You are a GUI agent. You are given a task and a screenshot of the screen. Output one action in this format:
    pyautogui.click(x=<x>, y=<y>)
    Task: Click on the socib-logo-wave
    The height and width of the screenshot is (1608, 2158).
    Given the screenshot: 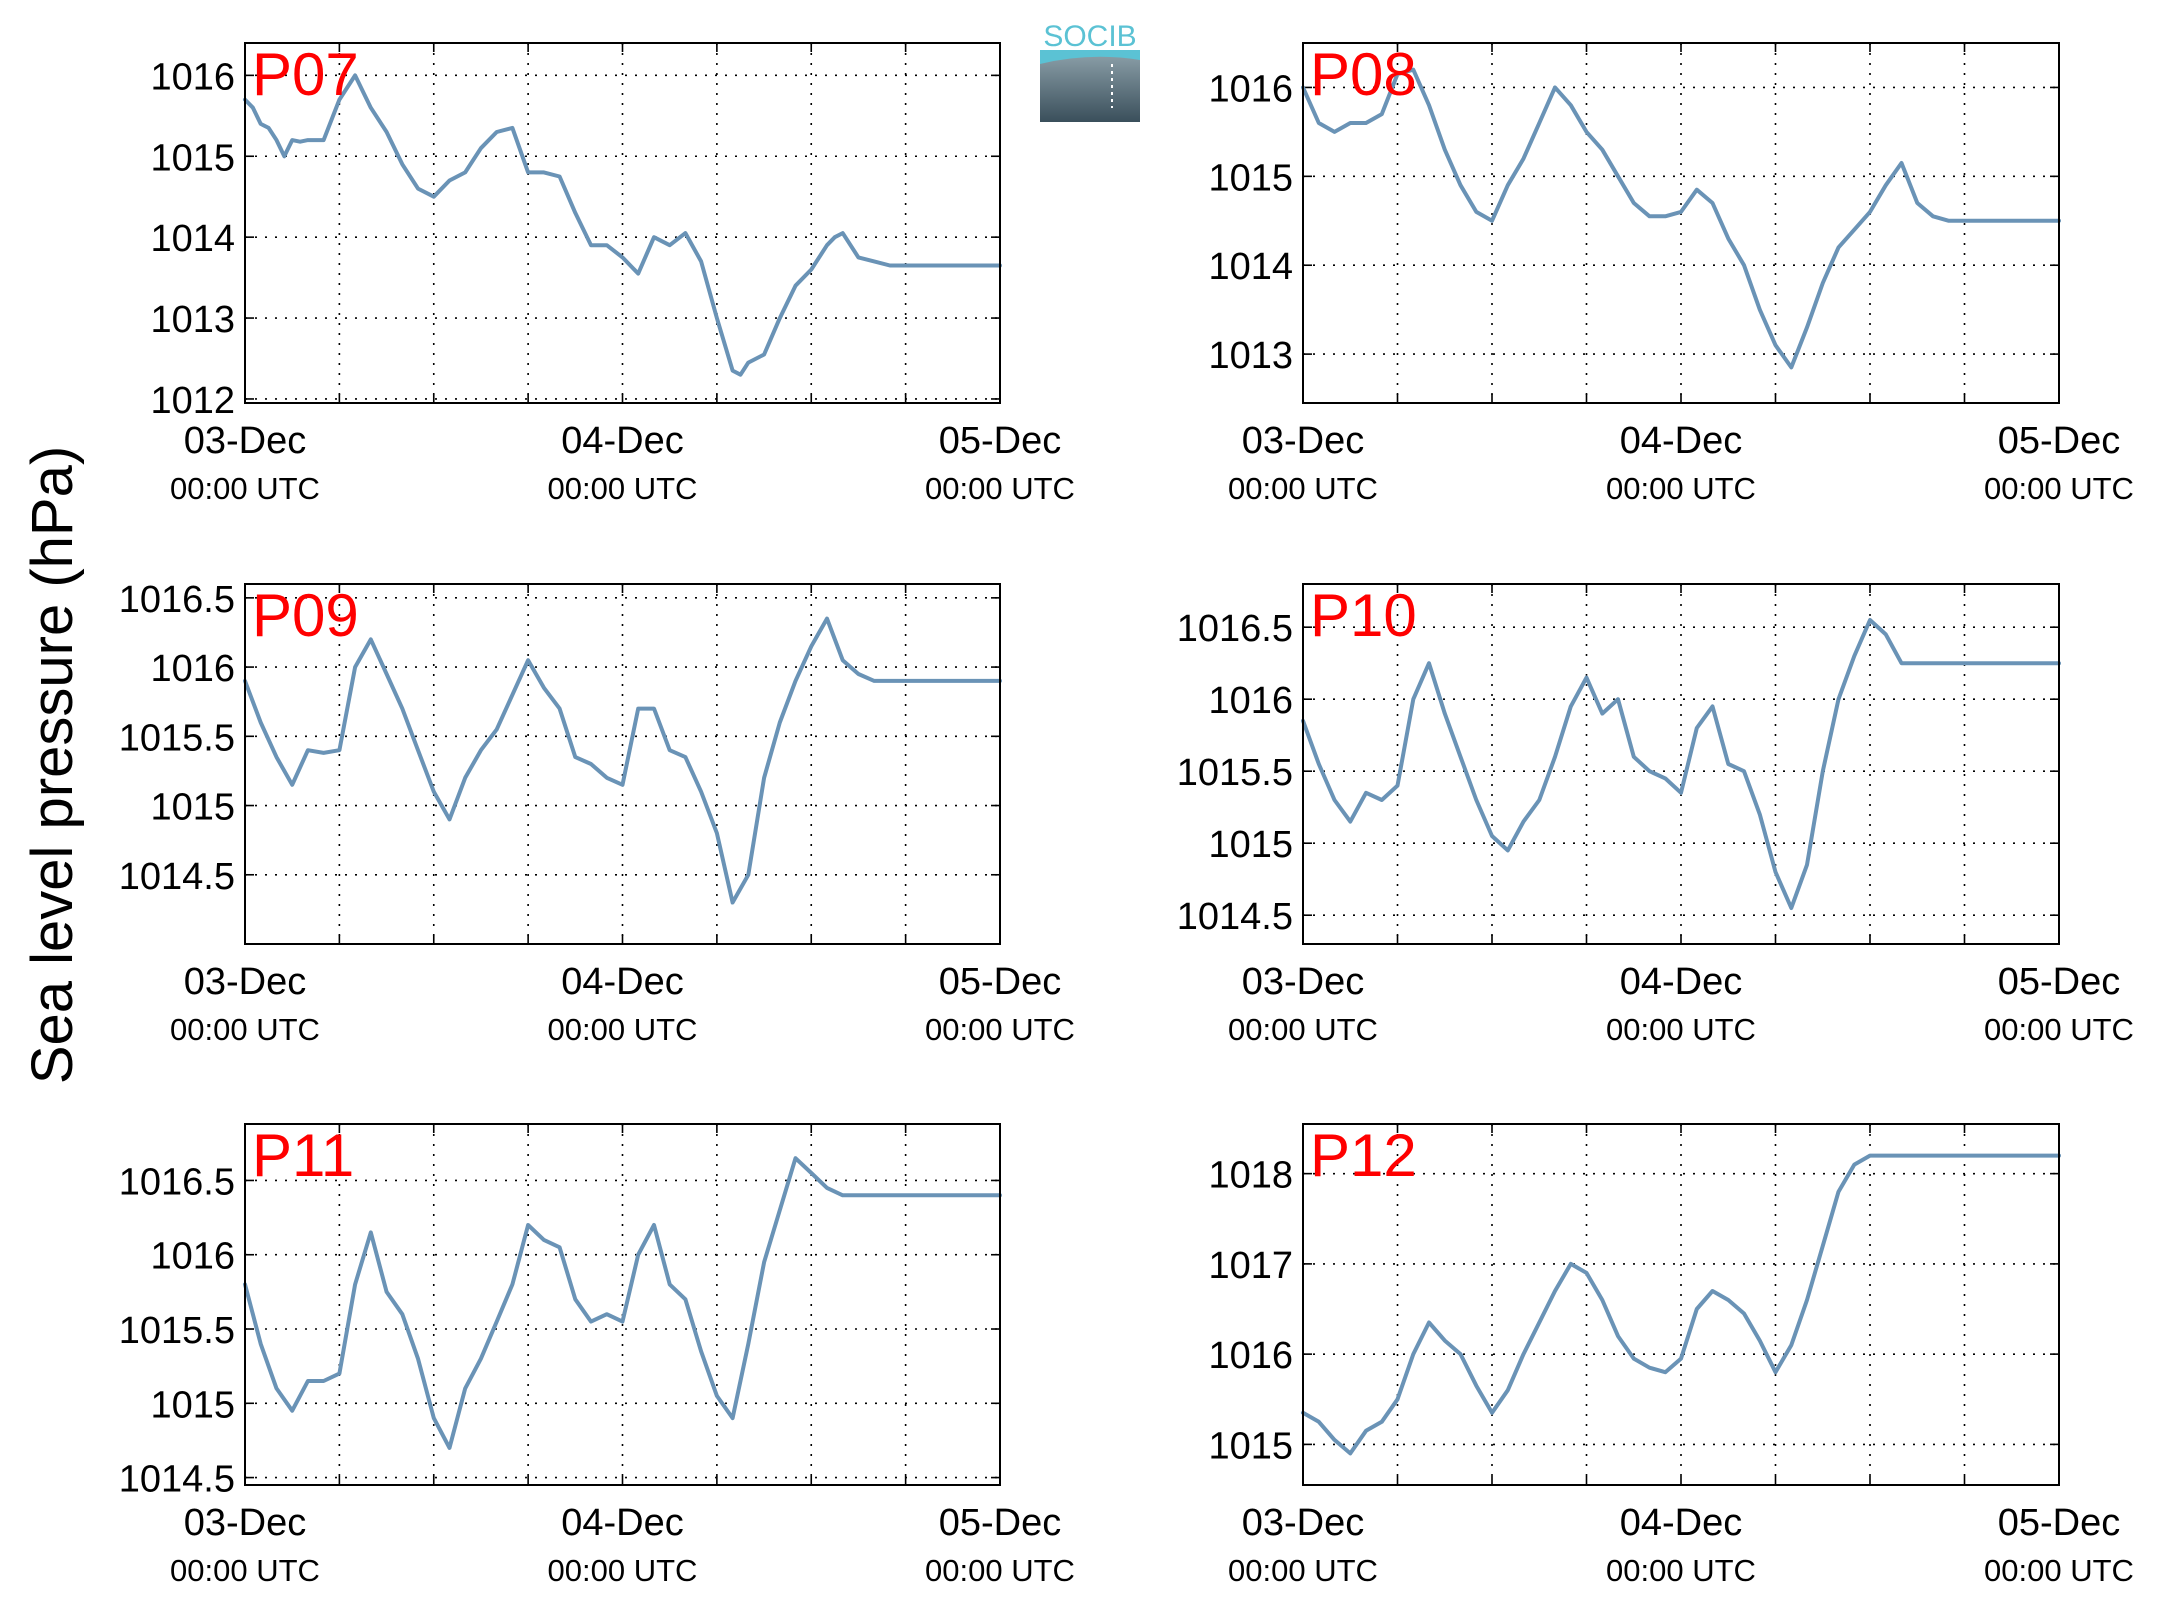 What is the action you would take?
    pyautogui.click(x=1090, y=57)
    